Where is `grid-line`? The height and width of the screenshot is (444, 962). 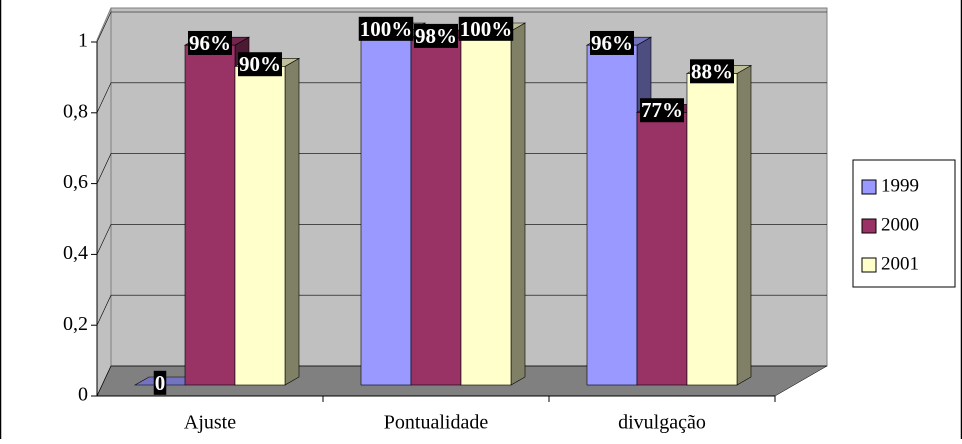 grid-line is located at coordinates (461, 27).